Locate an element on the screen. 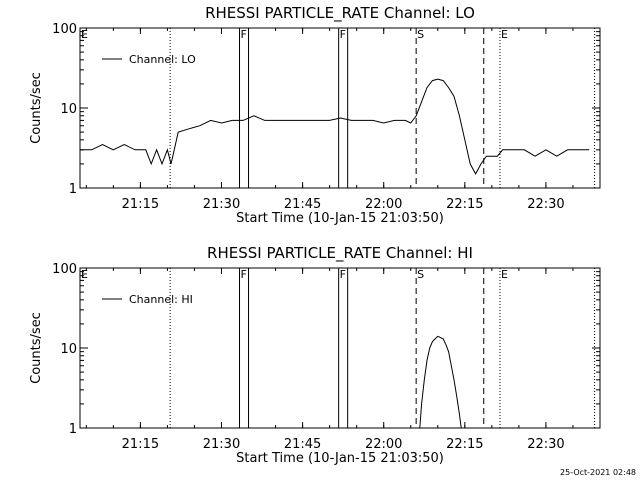 The height and width of the screenshot is (480, 640). series-line is located at coordinates (440, 381).